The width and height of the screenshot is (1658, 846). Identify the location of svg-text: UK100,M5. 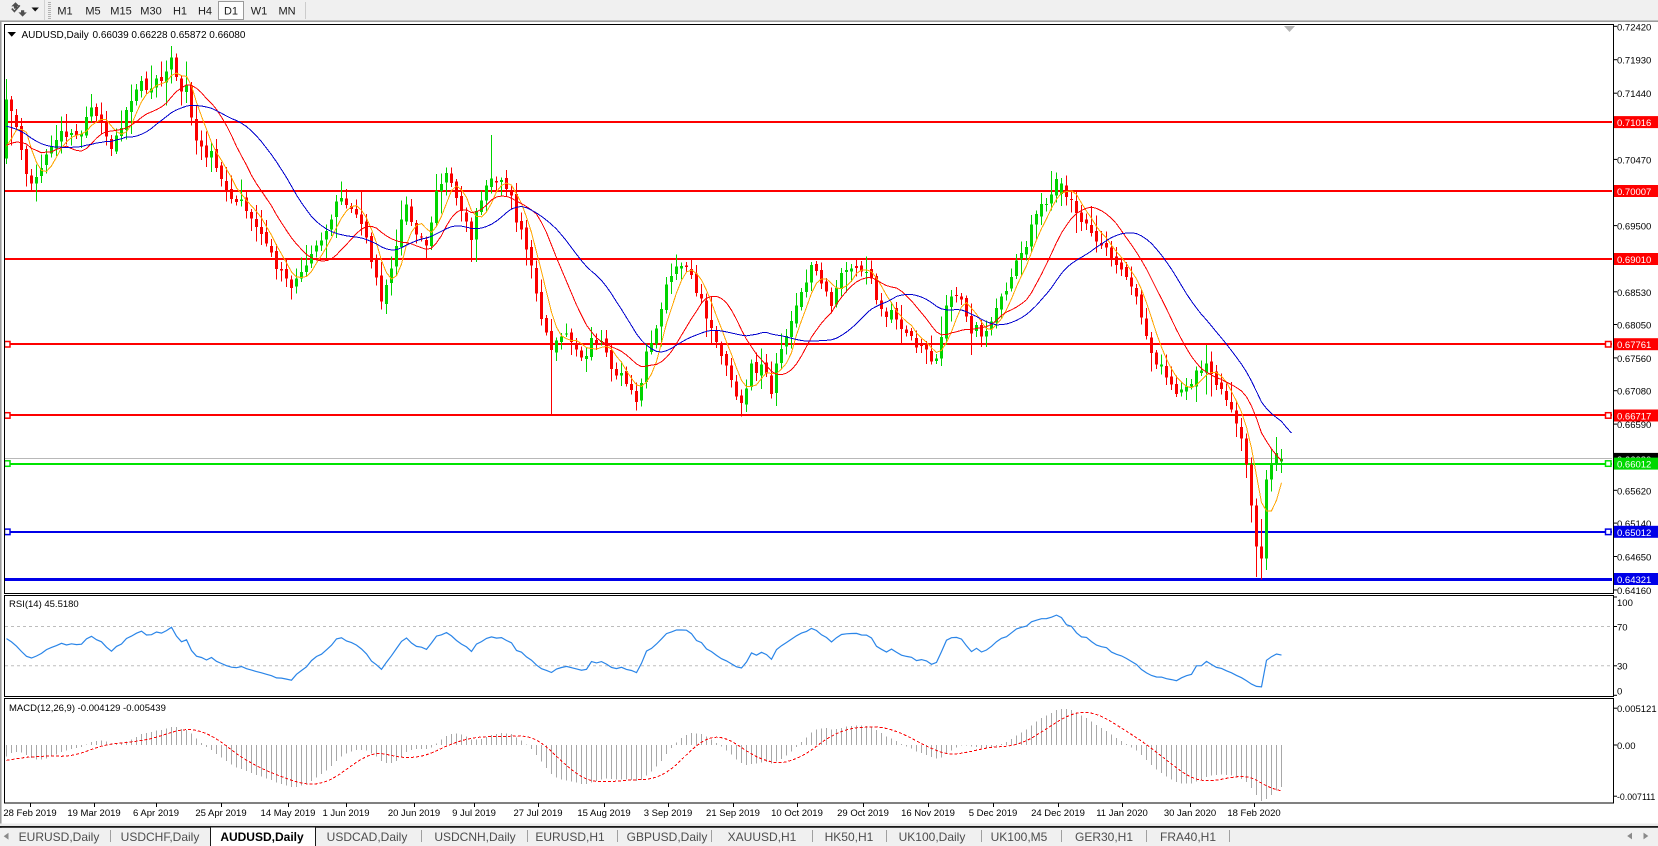
(1019, 837).